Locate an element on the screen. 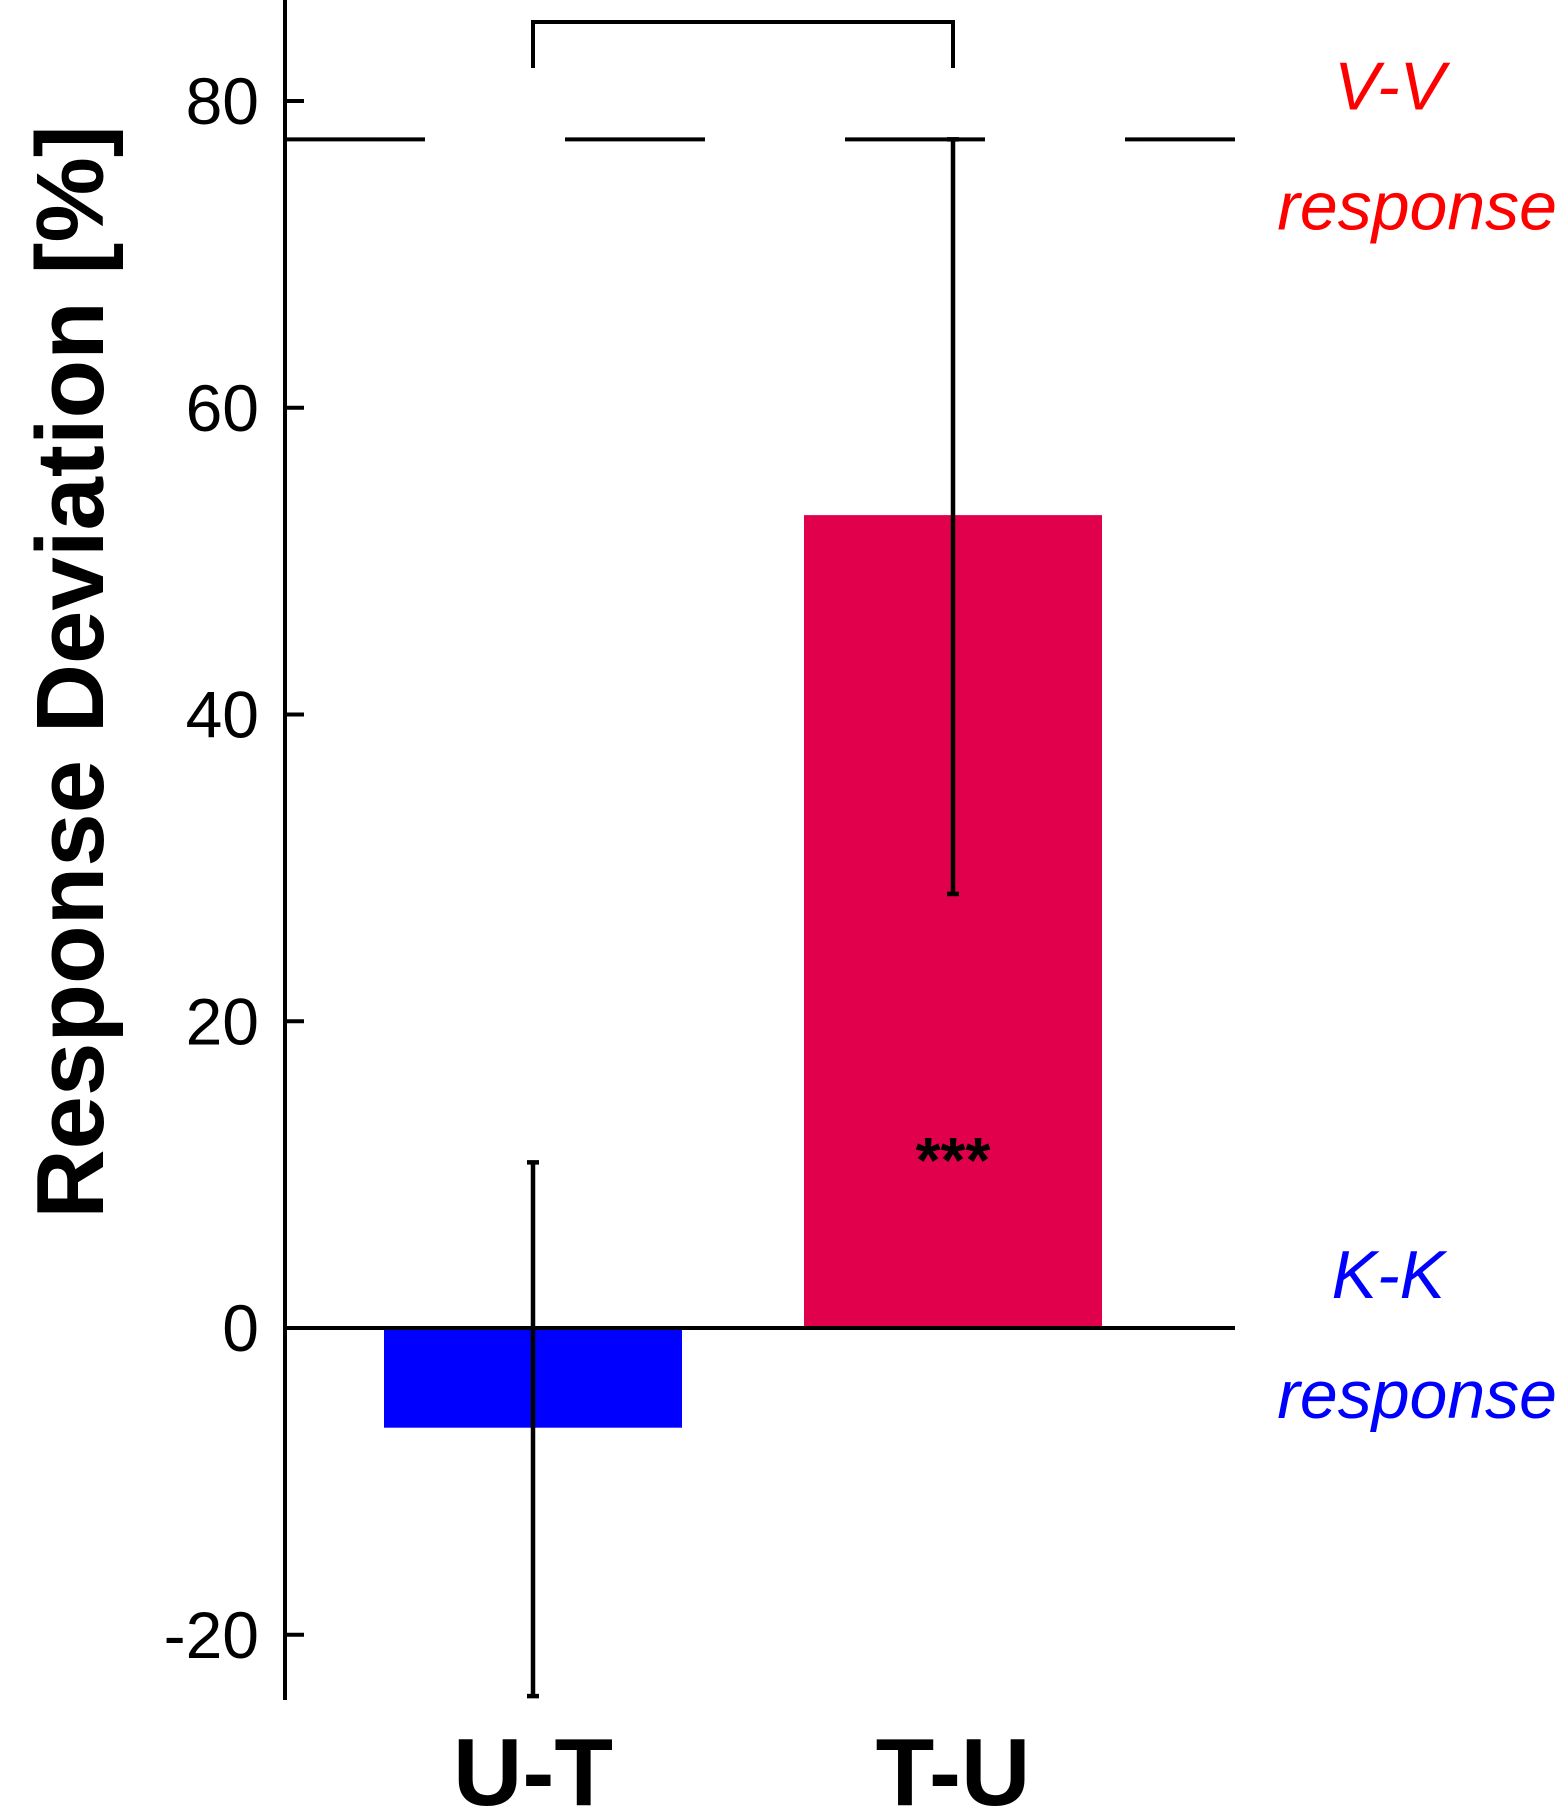 The width and height of the screenshot is (1558, 1817). y-tick-label: 40 is located at coordinates (222, 715).